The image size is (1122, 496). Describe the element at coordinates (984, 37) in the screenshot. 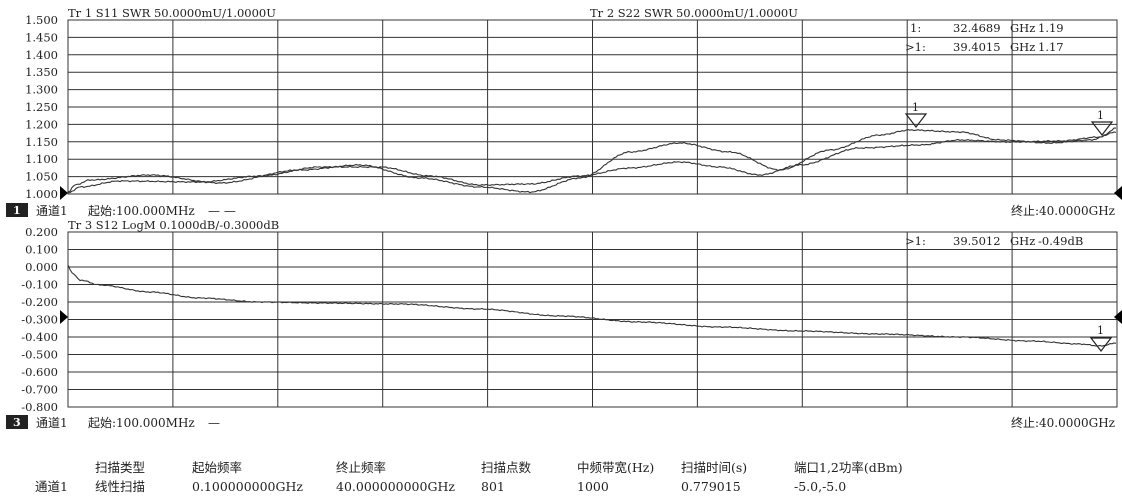

I see `top-marker-table: 1: 32.4689 GHz 1.19 >1: 39.4015 GHz 1.17` at that location.